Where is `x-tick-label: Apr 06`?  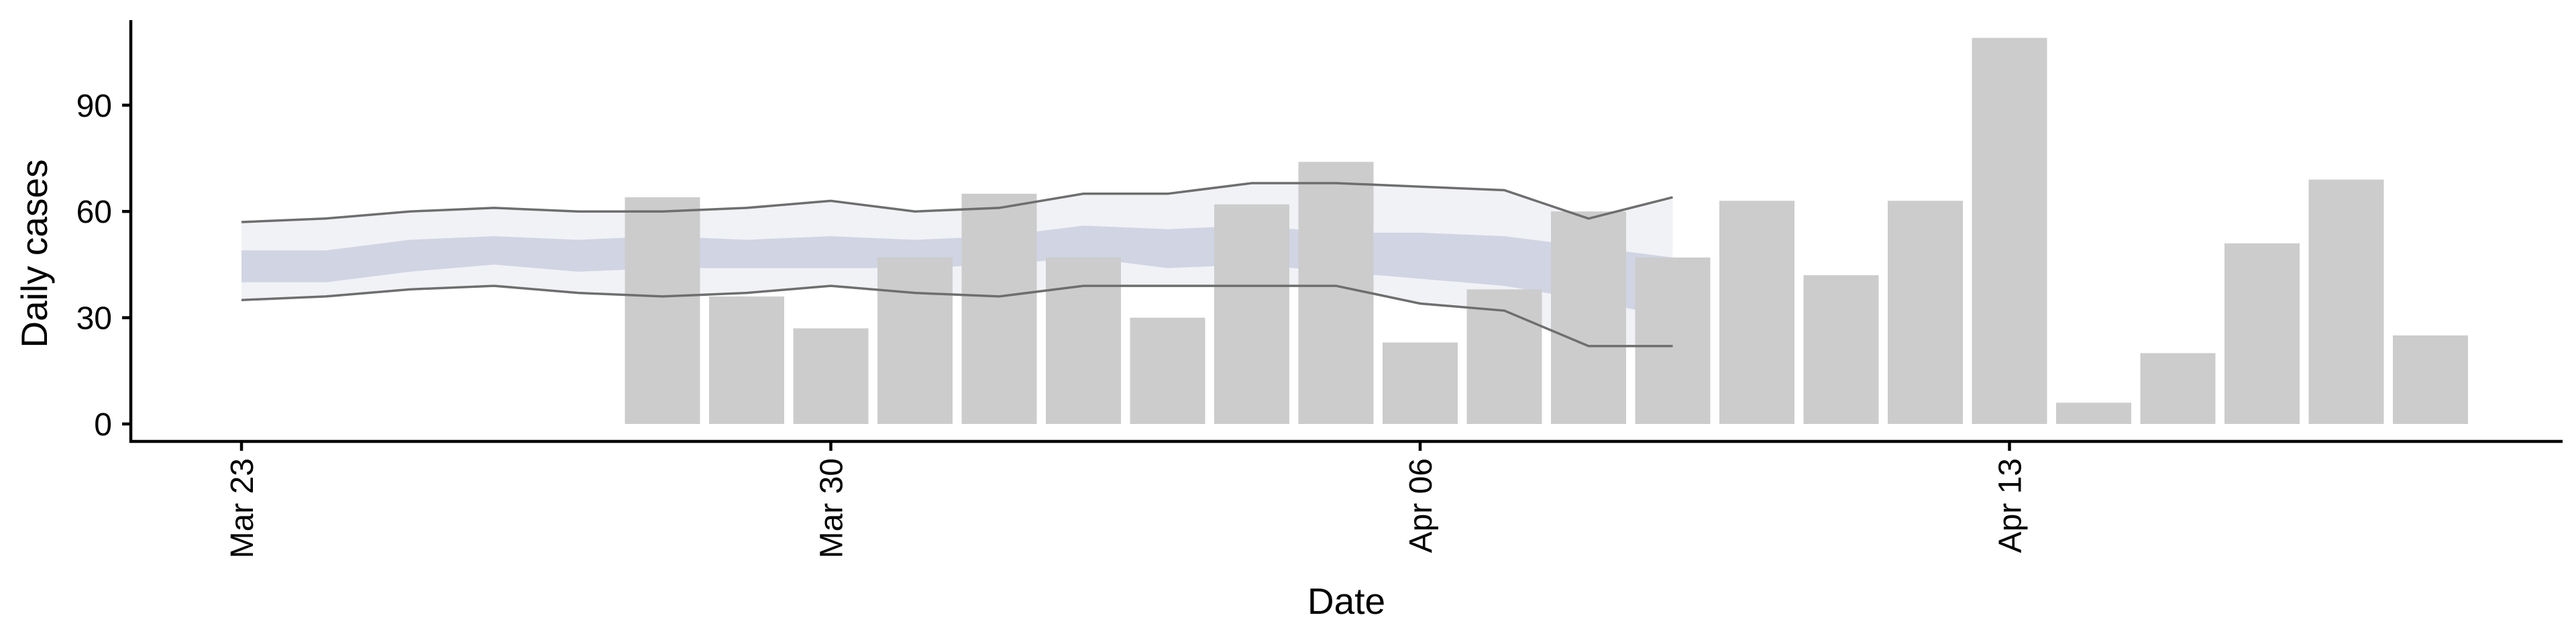 x-tick-label: Apr 06 is located at coordinates (1421, 505).